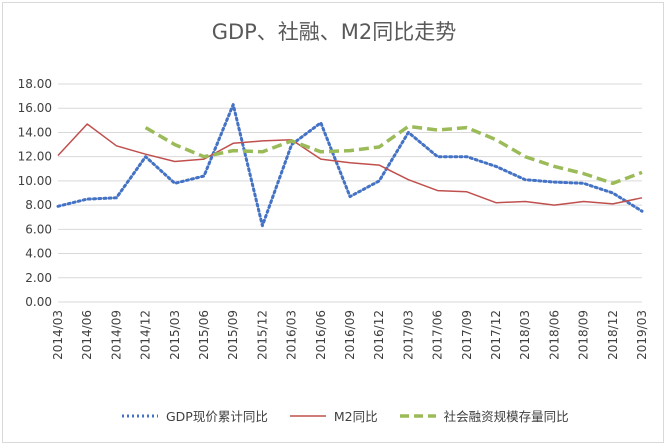 Image resolution: width=668 pixels, height=447 pixels. What do you see at coordinates (38, 205) in the screenshot?
I see `y-tick-label: 8.00` at bounding box center [38, 205].